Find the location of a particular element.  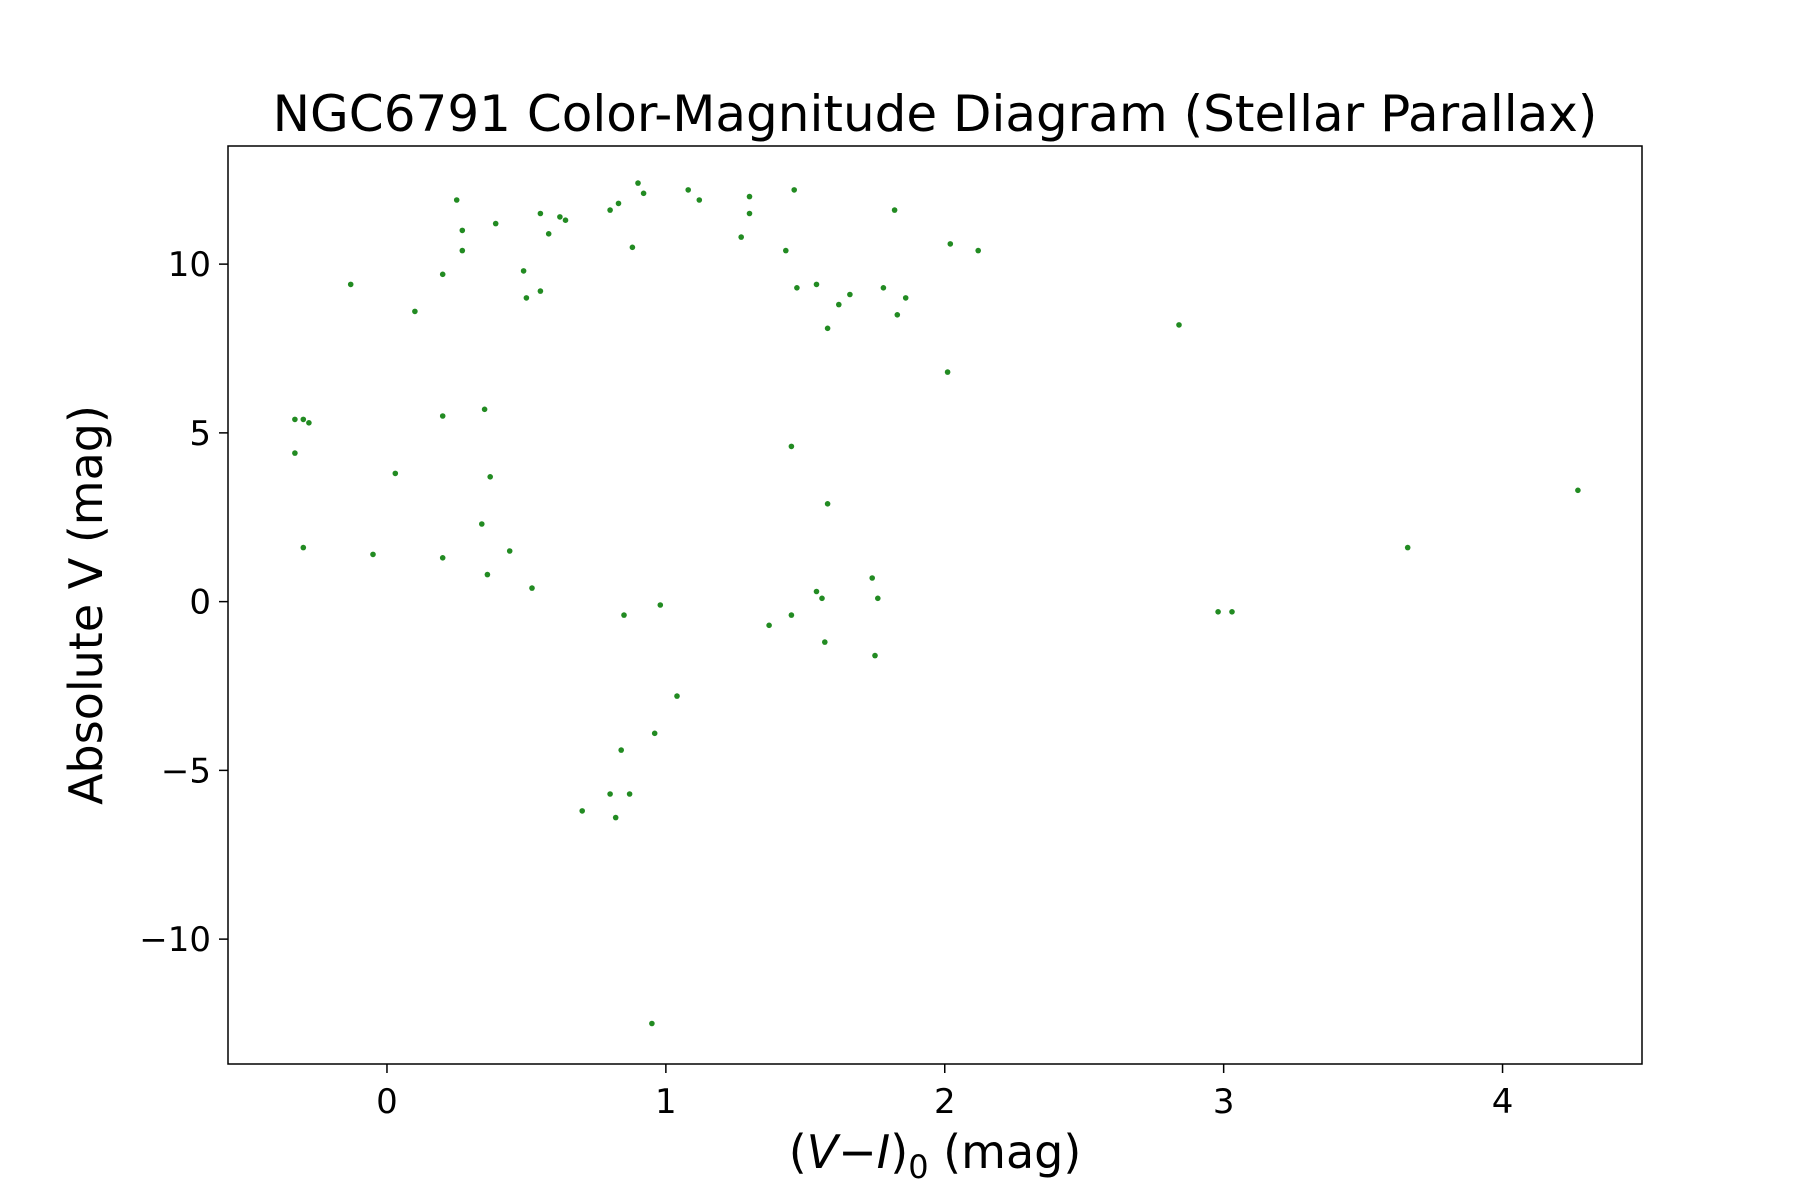

x-axis-label-subscript: 0 is located at coordinates (918, 1167).